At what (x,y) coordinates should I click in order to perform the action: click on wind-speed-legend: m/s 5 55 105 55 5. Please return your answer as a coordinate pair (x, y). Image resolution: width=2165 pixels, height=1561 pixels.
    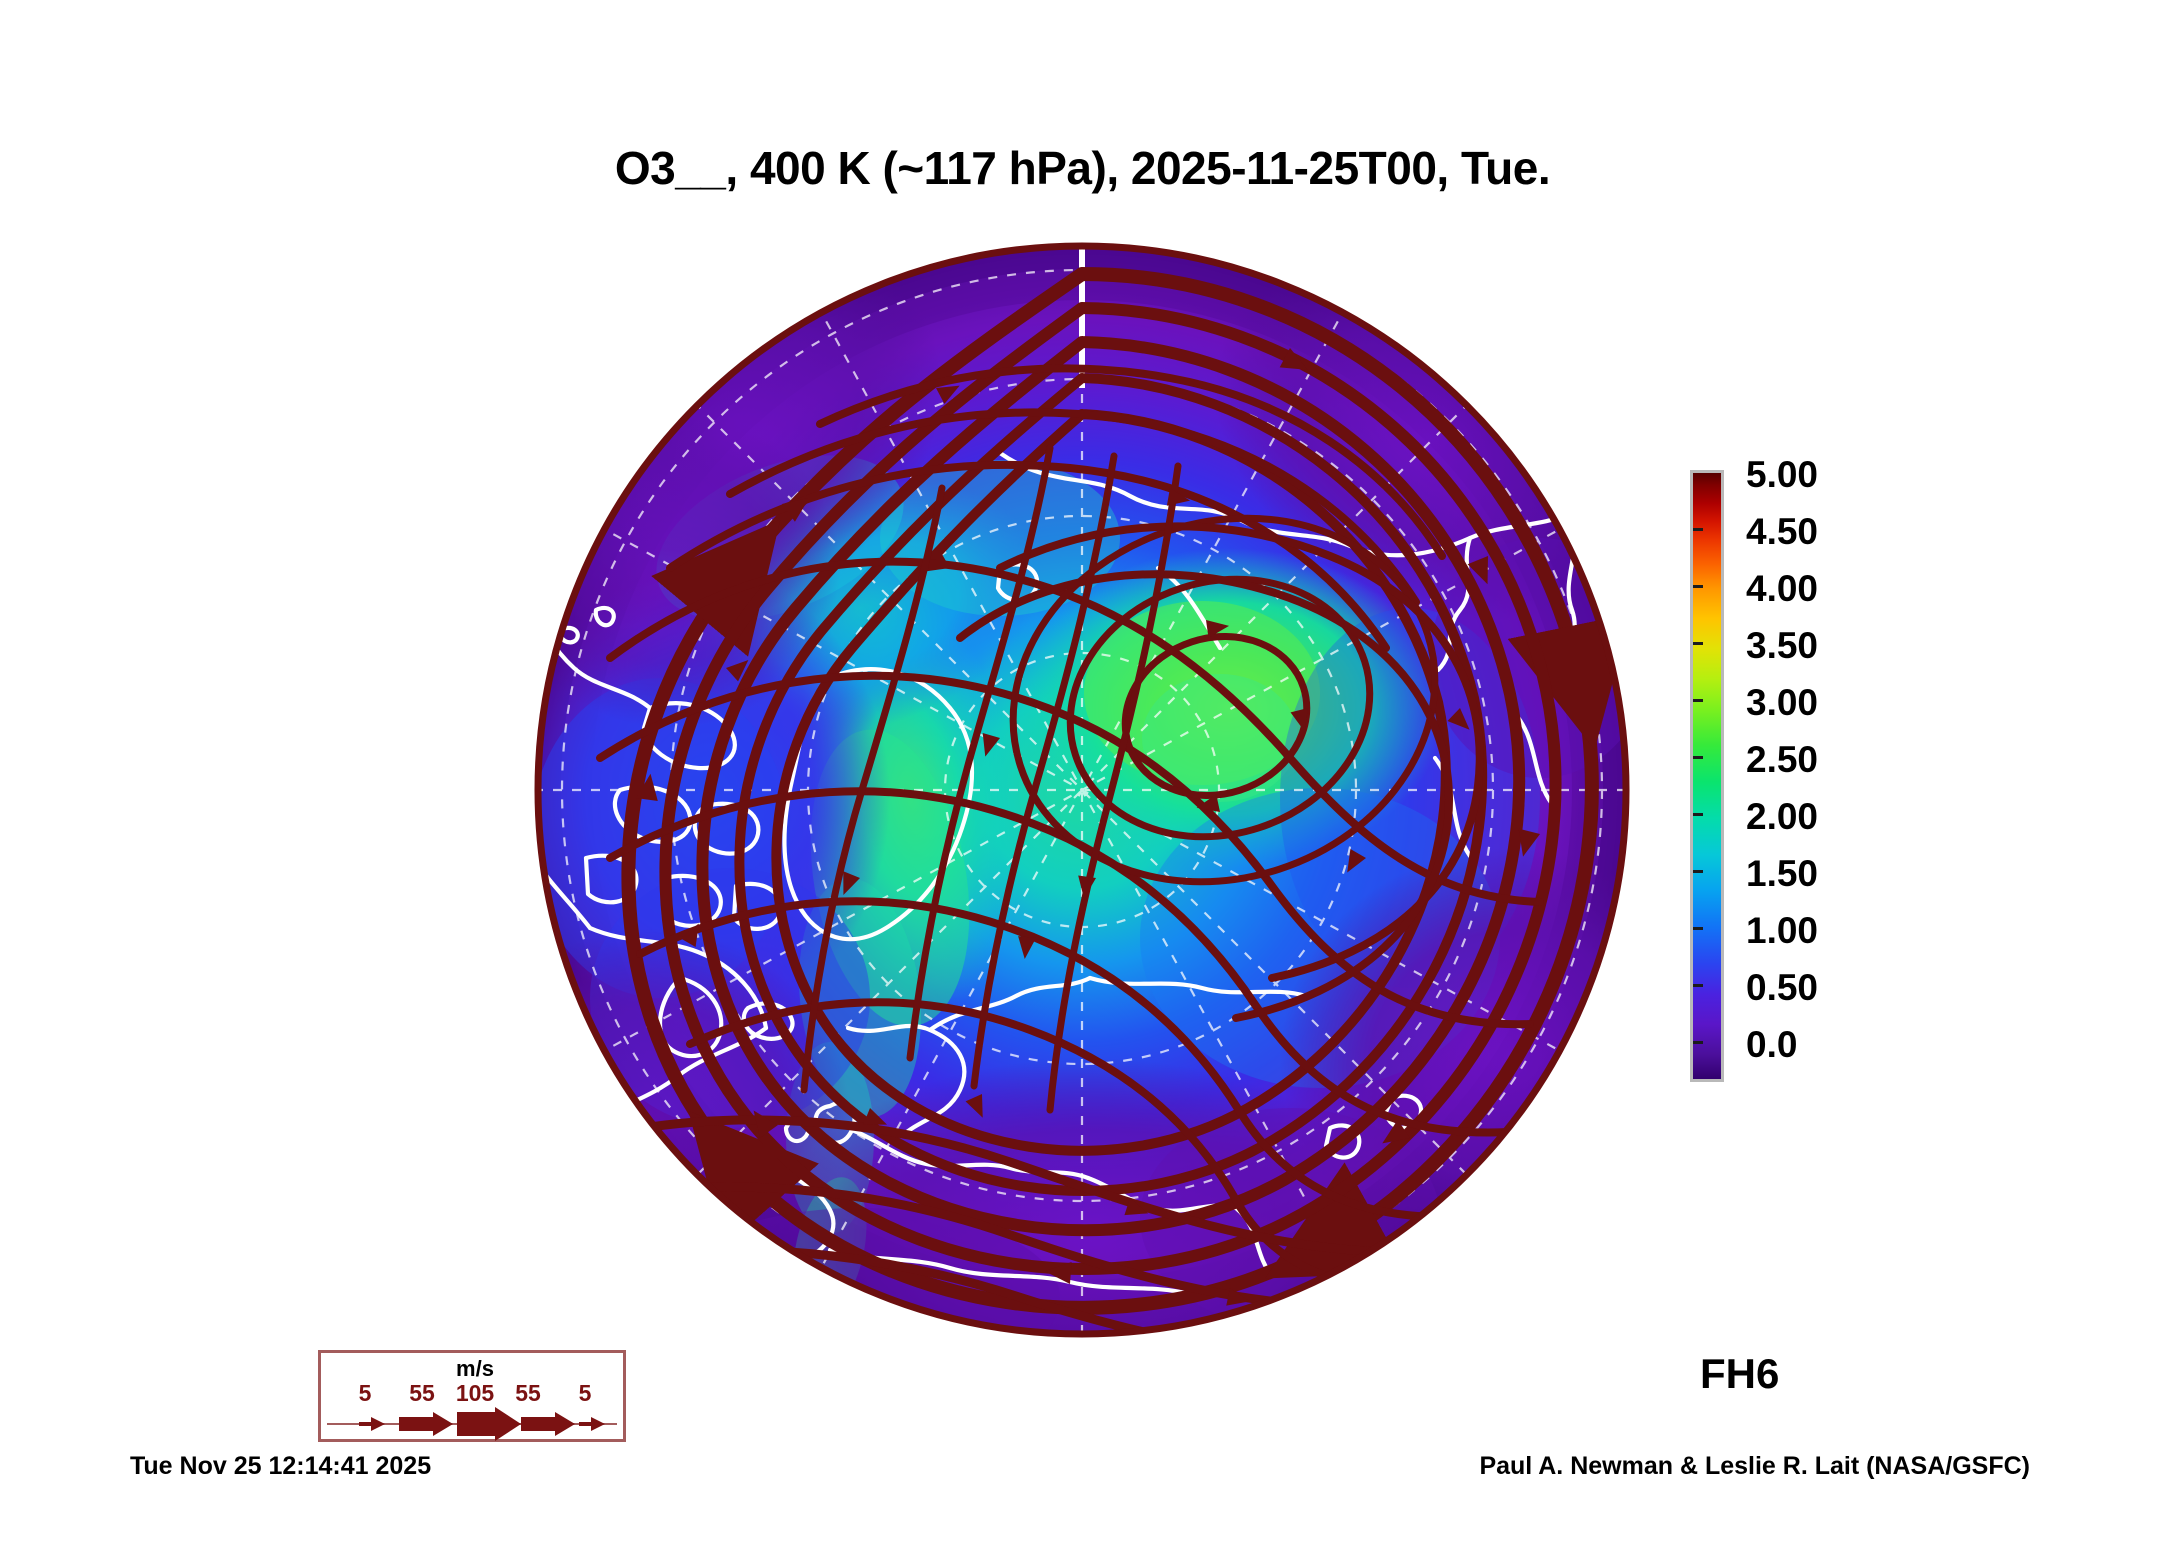
    Looking at the image, I should click on (472, 1396).